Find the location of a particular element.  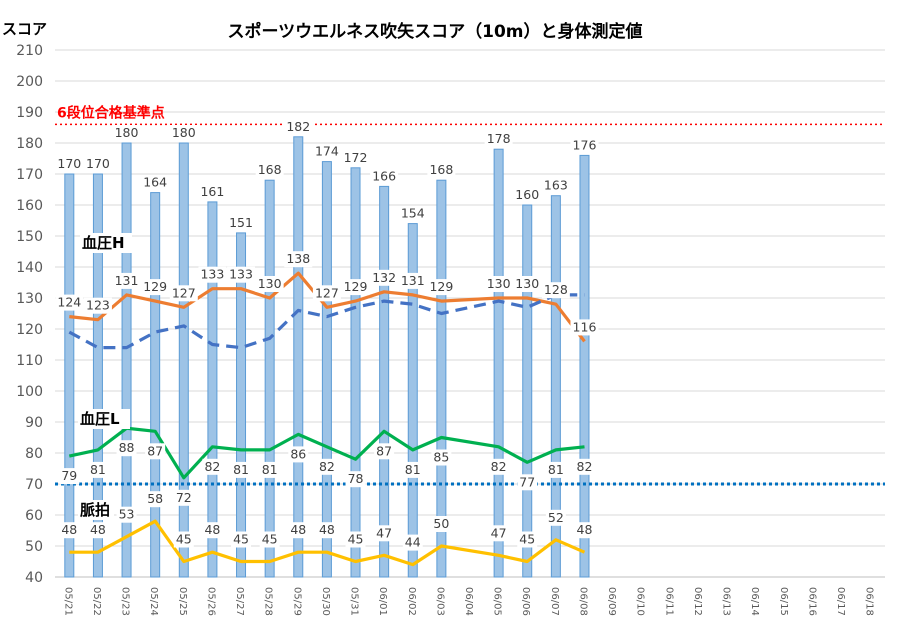

data-label: 44 is located at coordinates (413, 542).